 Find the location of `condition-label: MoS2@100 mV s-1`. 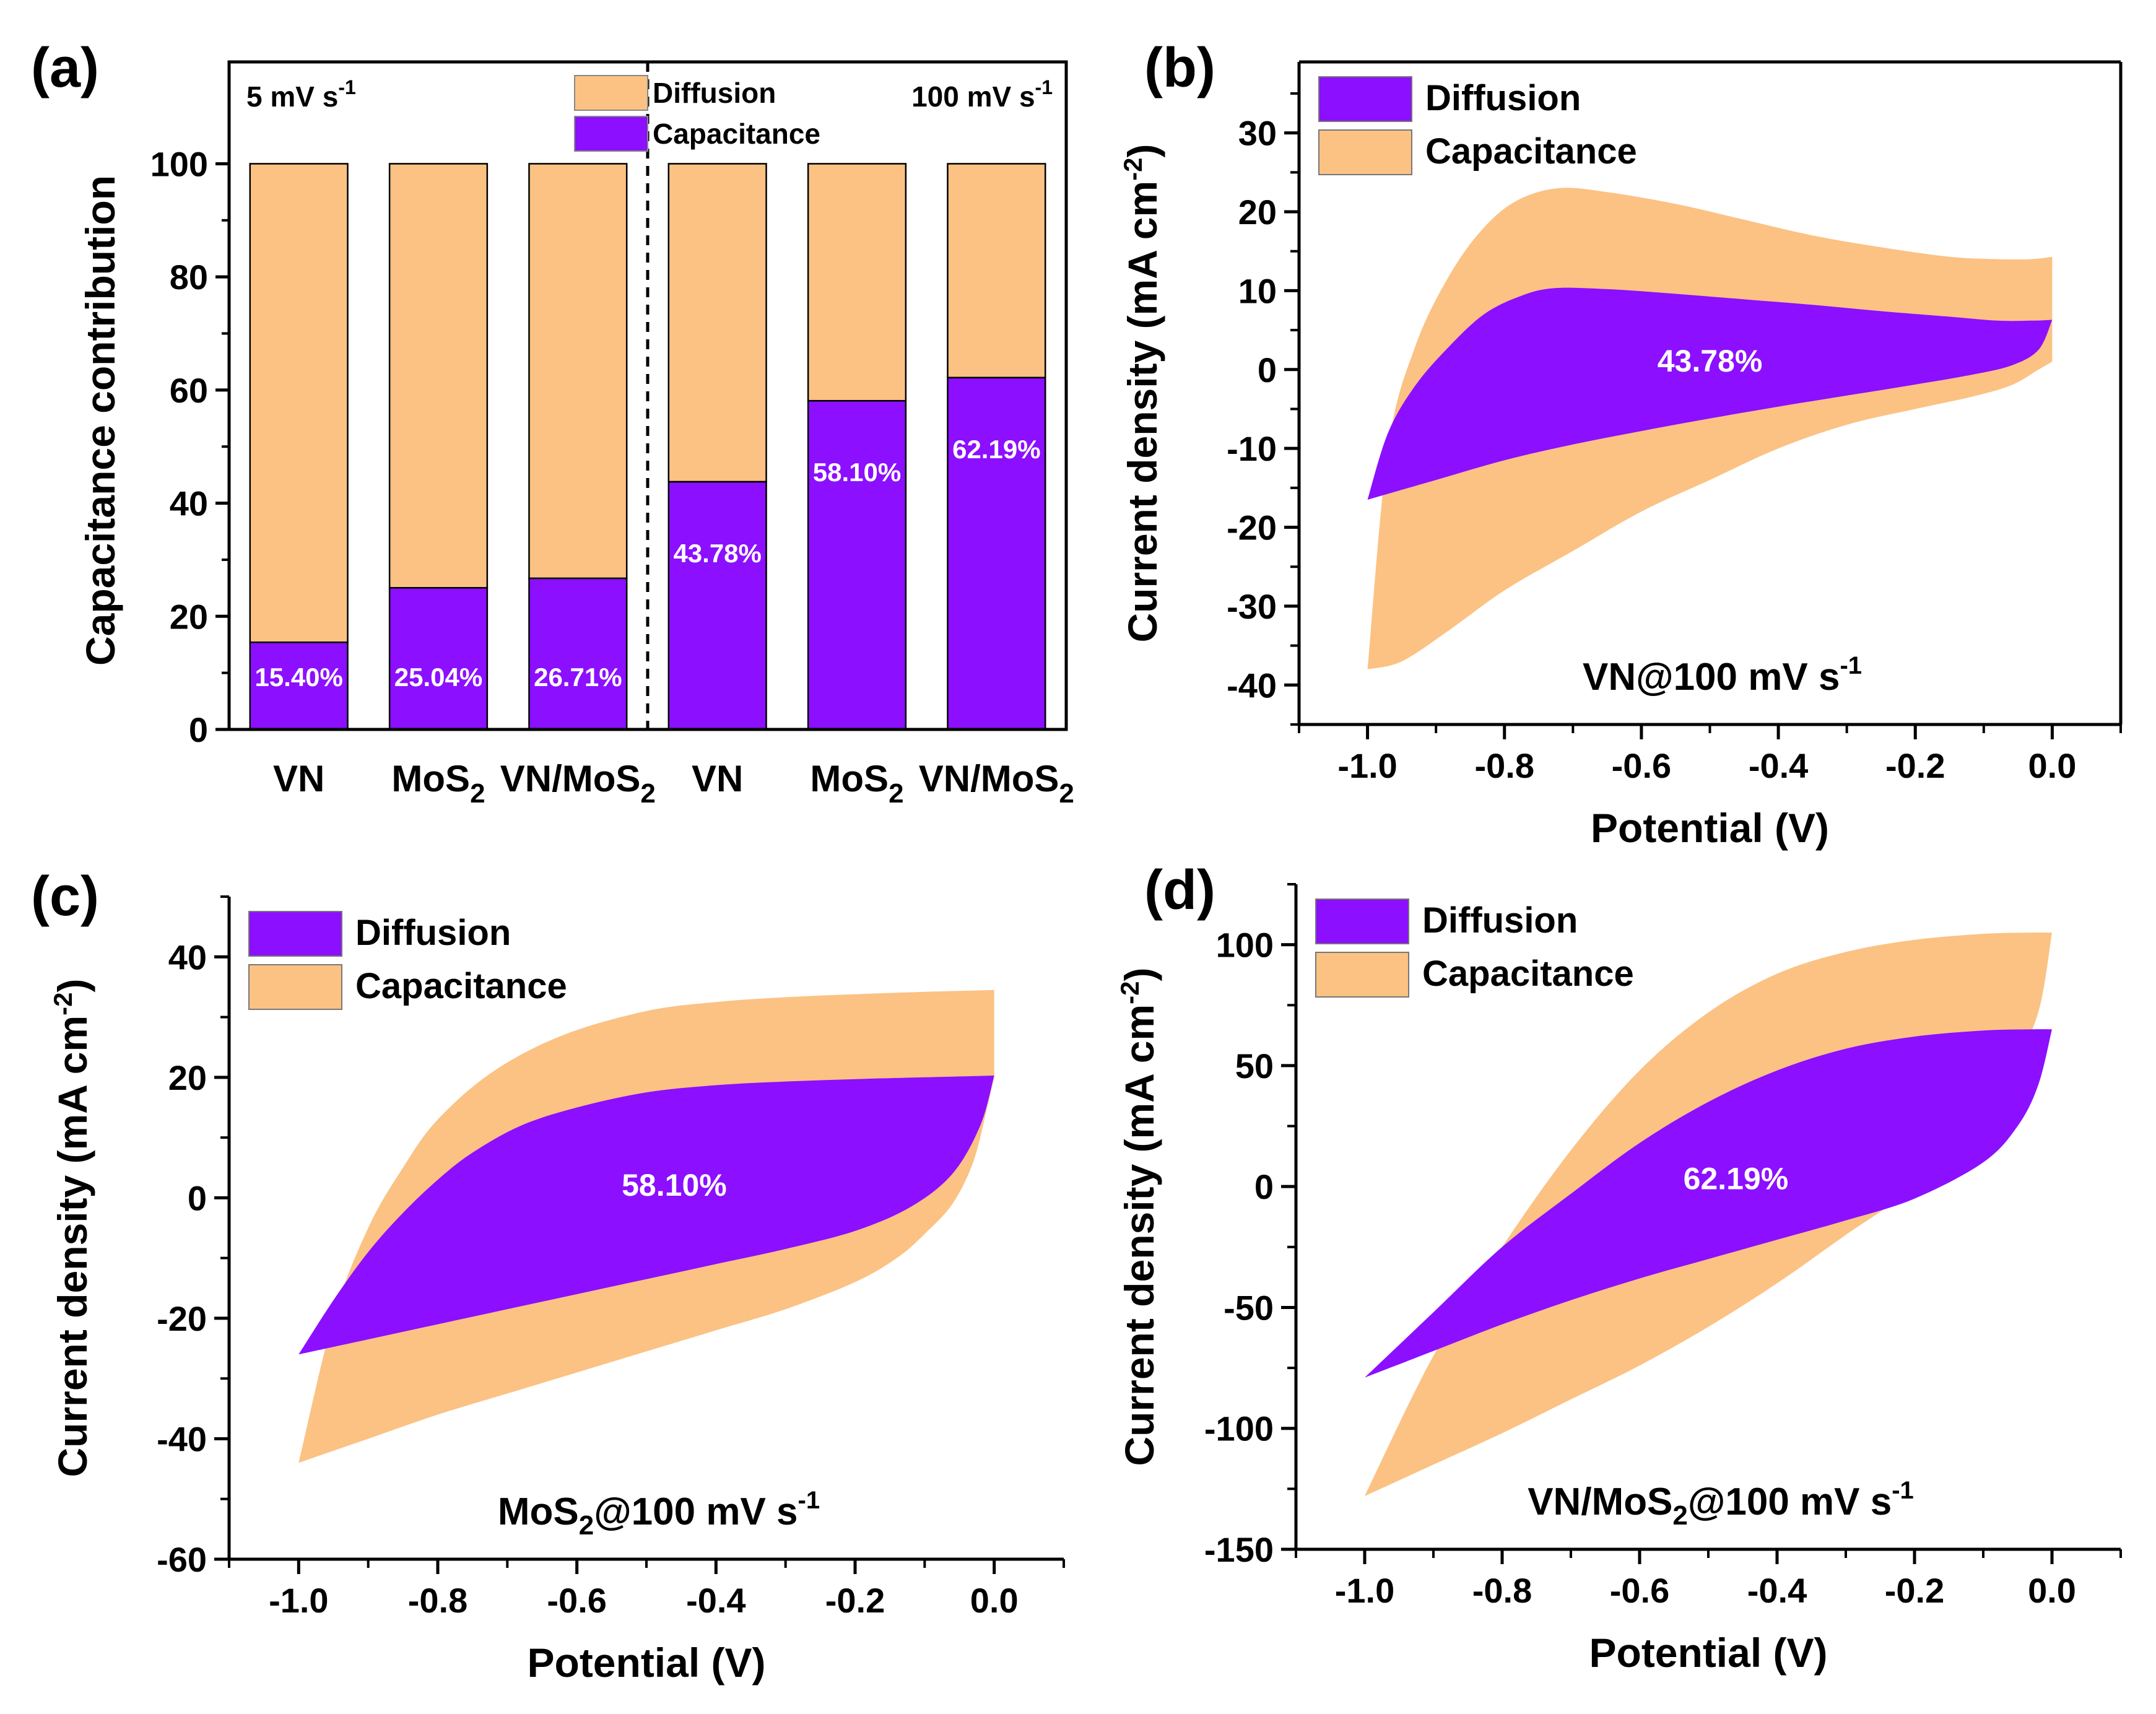

condition-label: MoS2@100 mV s-1 is located at coordinates (659, 1514).